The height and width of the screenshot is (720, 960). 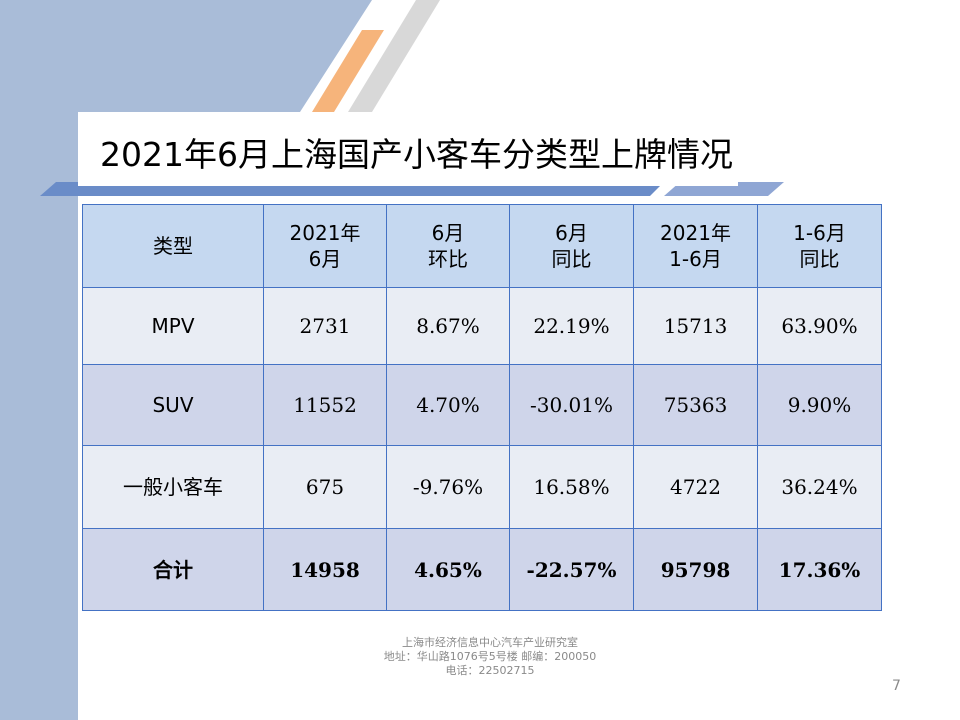 I want to click on table-row: SUV 11552 4.70% -30.01% 75363 9.90%, so click(x=482, y=405).